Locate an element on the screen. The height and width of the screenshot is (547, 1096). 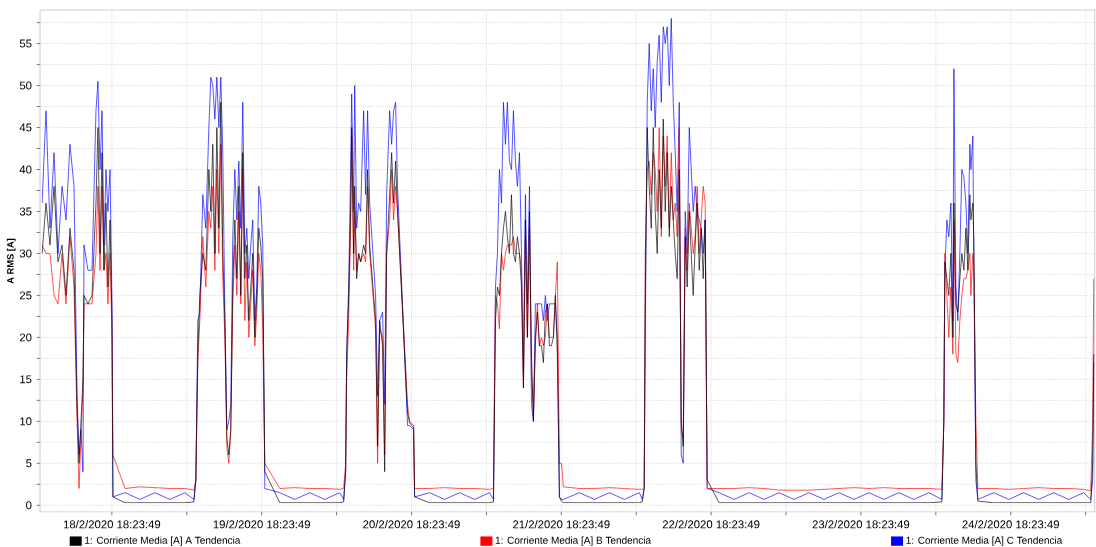
legend-label: 1: Corriente Media [A] A Tendencia is located at coordinates (163, 541).